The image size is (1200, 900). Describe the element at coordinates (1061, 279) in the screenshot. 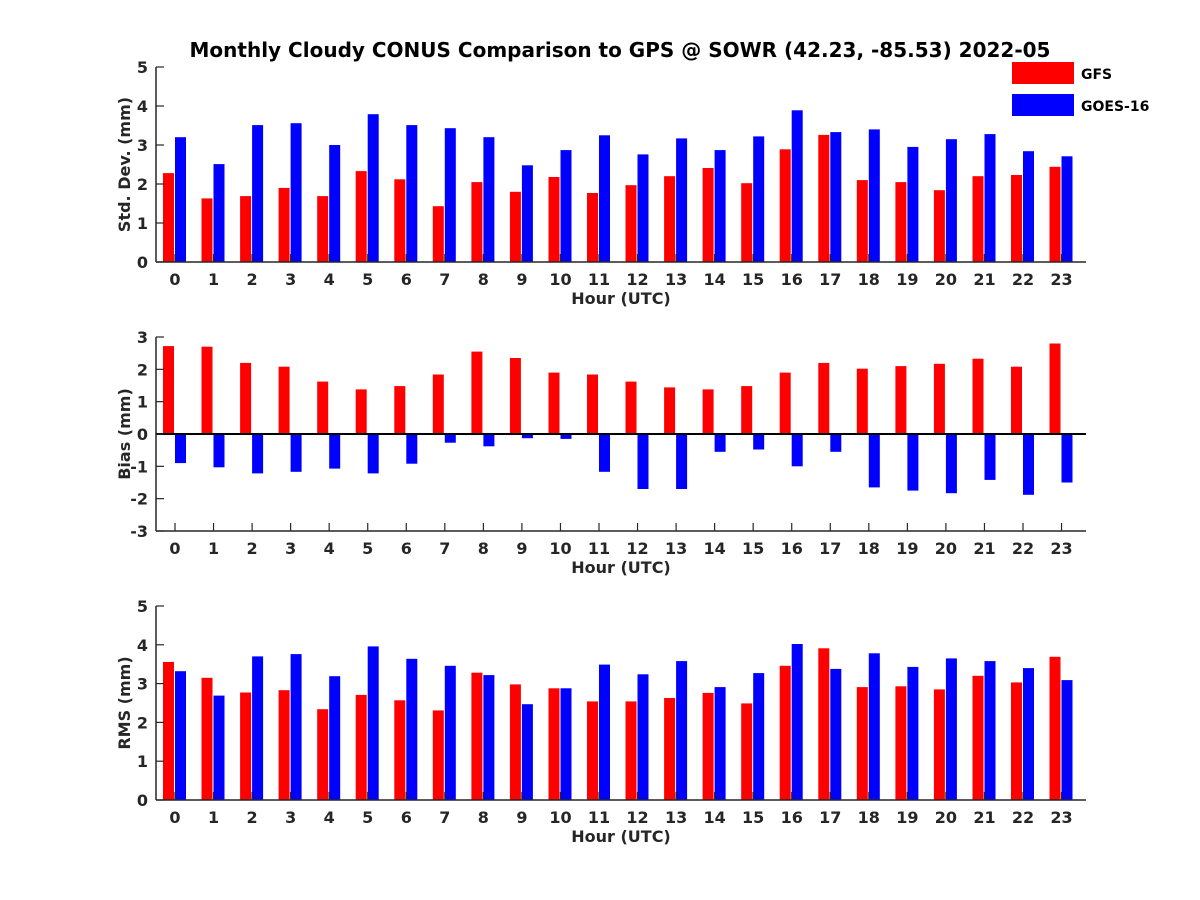

I see `x-tick-label-stddev-23: 23` at that location.